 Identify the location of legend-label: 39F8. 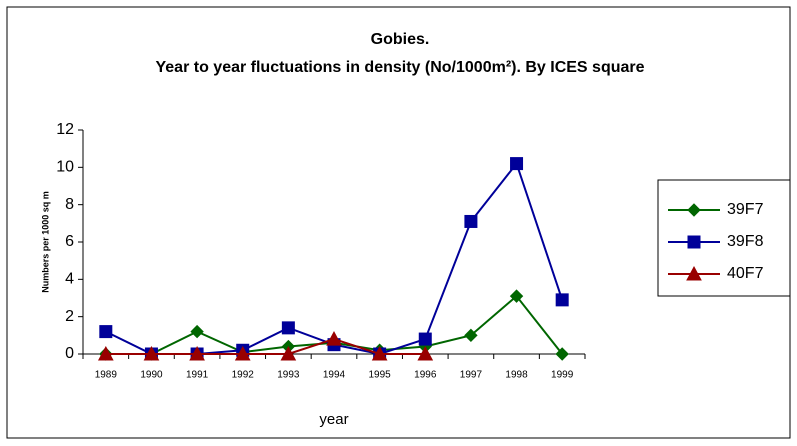
(745, 241).